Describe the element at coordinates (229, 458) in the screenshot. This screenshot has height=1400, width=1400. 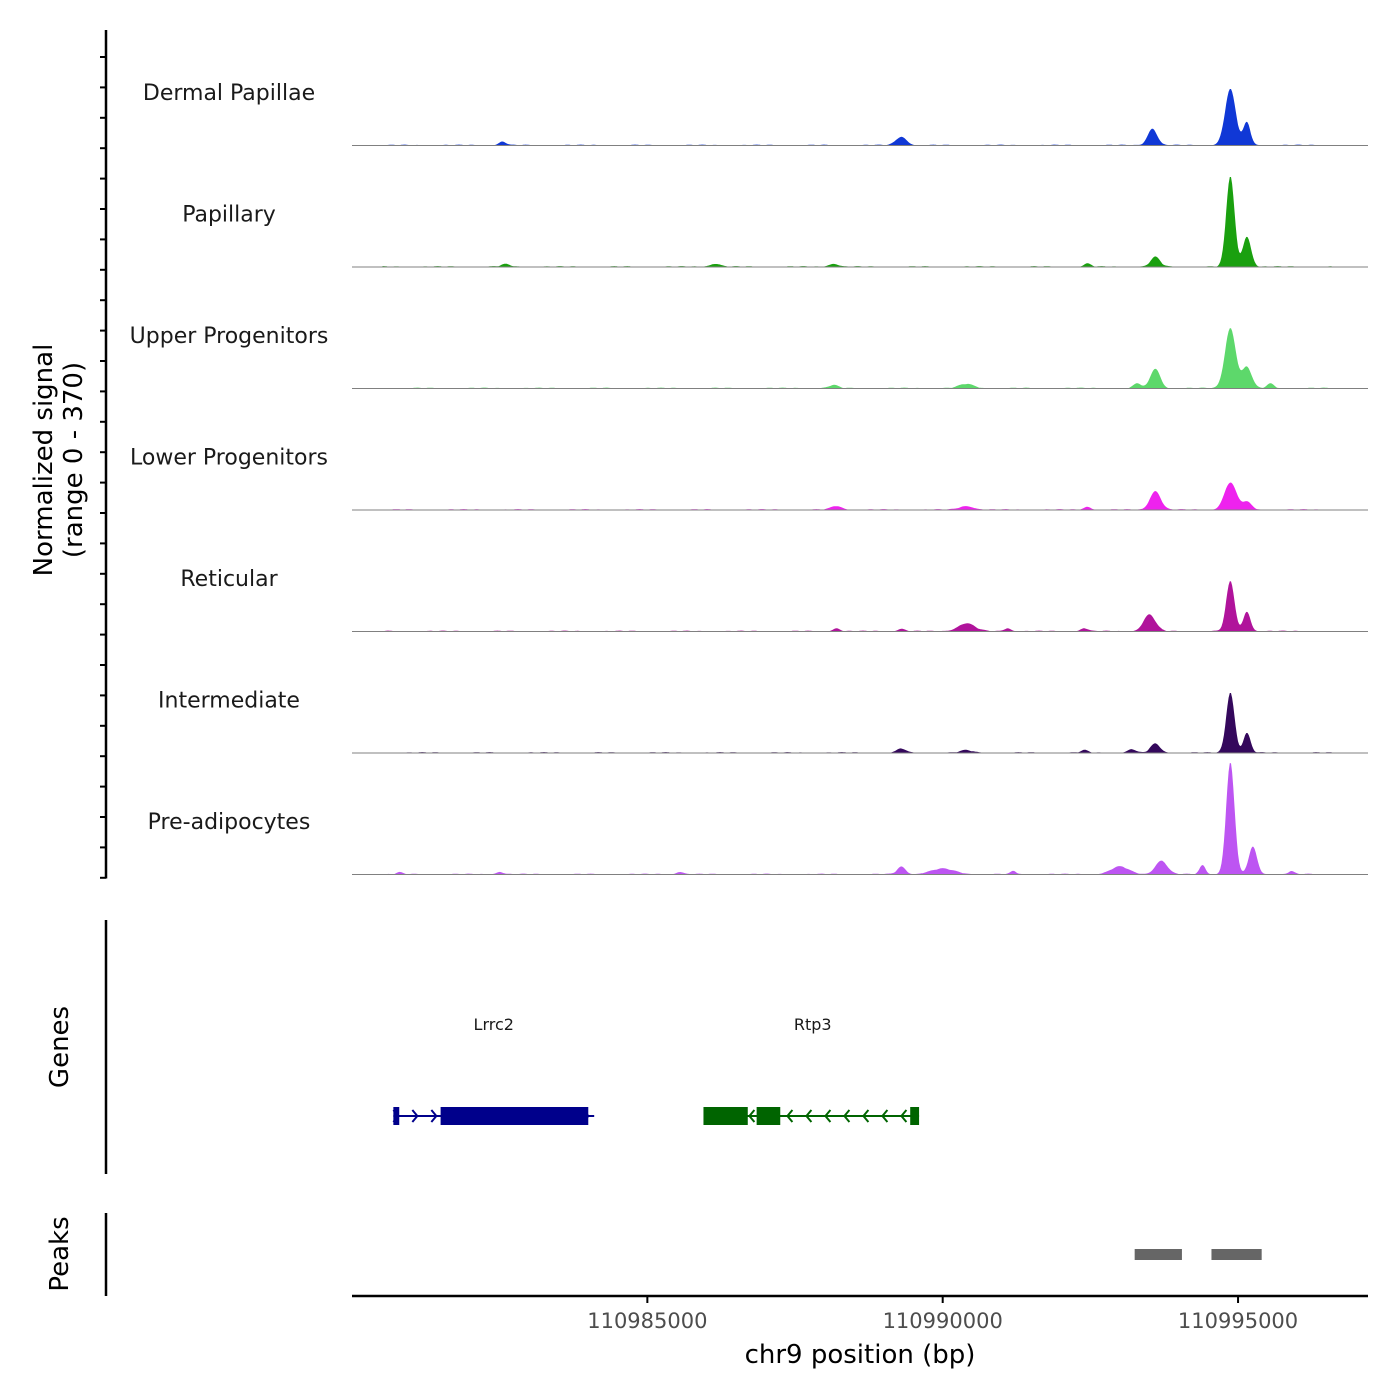
I see `track-label: Lower Progenitors` at that location.